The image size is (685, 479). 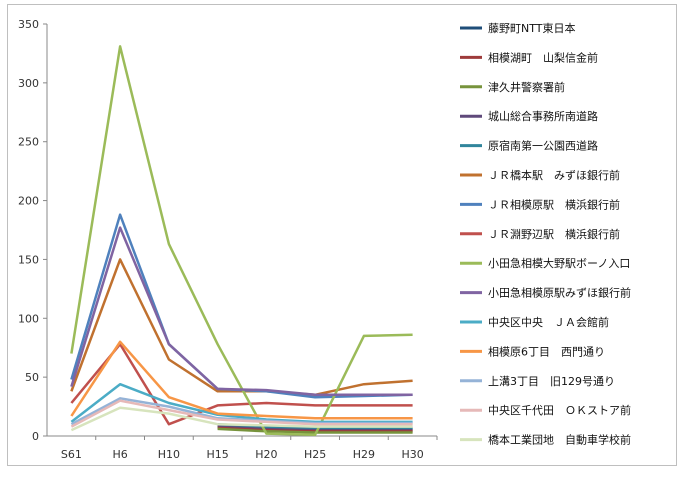 What do you see at coordinates (169, 454) in the screenshot?
I see `x-tick-label: H10` at bounding box center [169, 454].